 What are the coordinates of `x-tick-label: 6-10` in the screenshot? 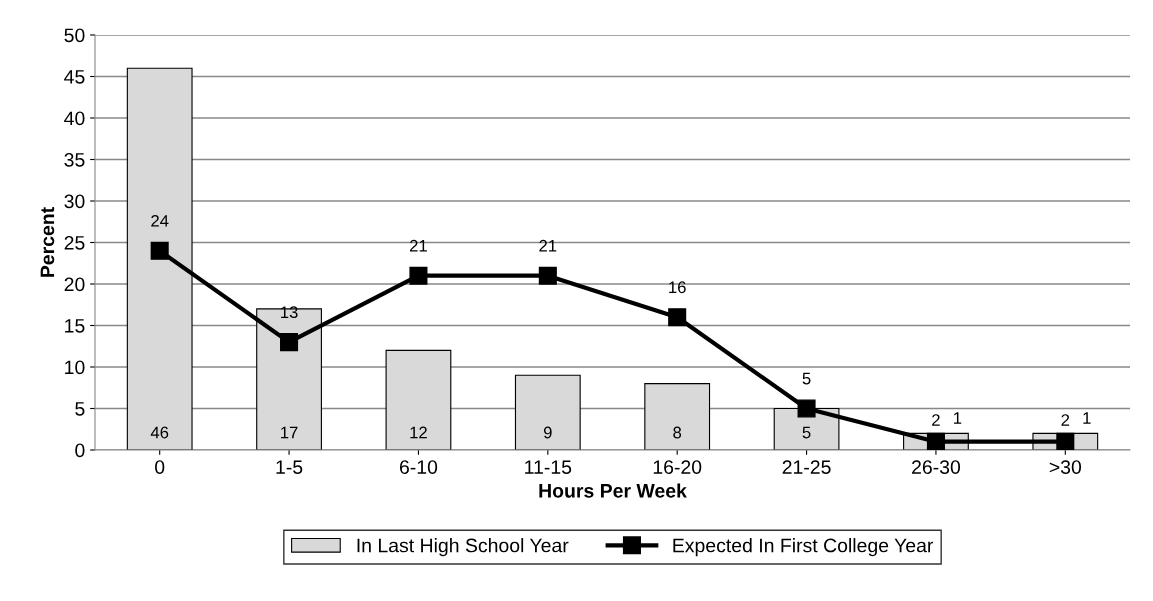 It's located at (418, 467).